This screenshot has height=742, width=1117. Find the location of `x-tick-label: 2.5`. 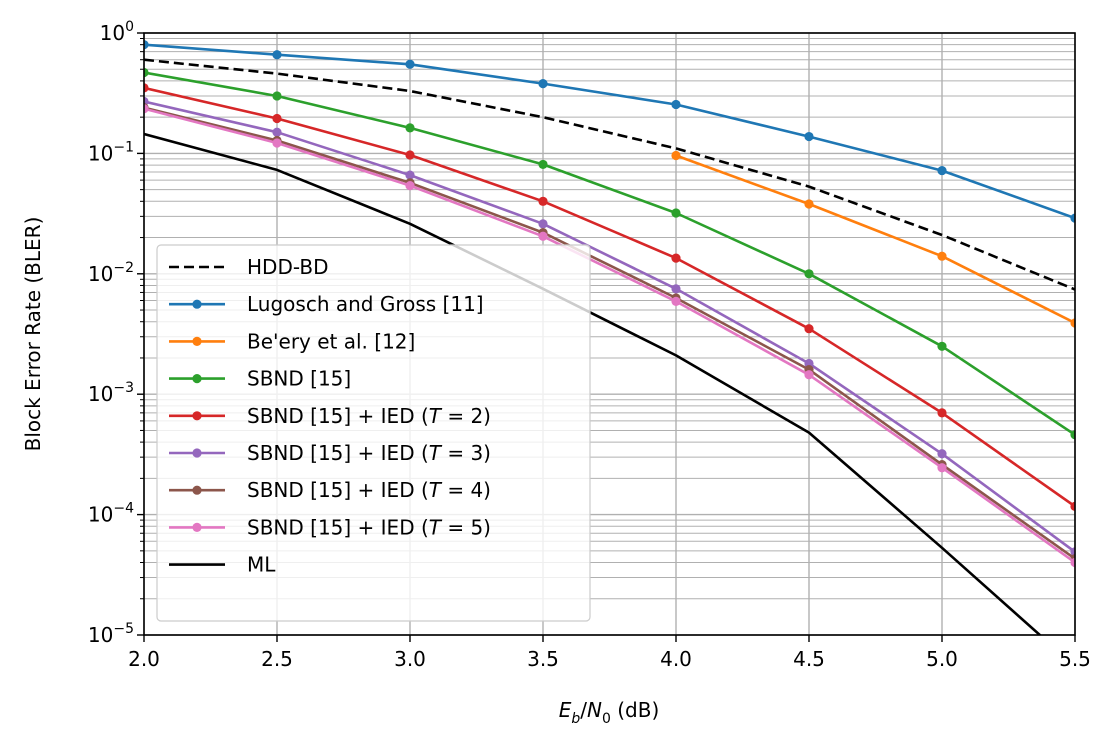

x-tick-label: 2.5 is located at coordinates (277, 659).